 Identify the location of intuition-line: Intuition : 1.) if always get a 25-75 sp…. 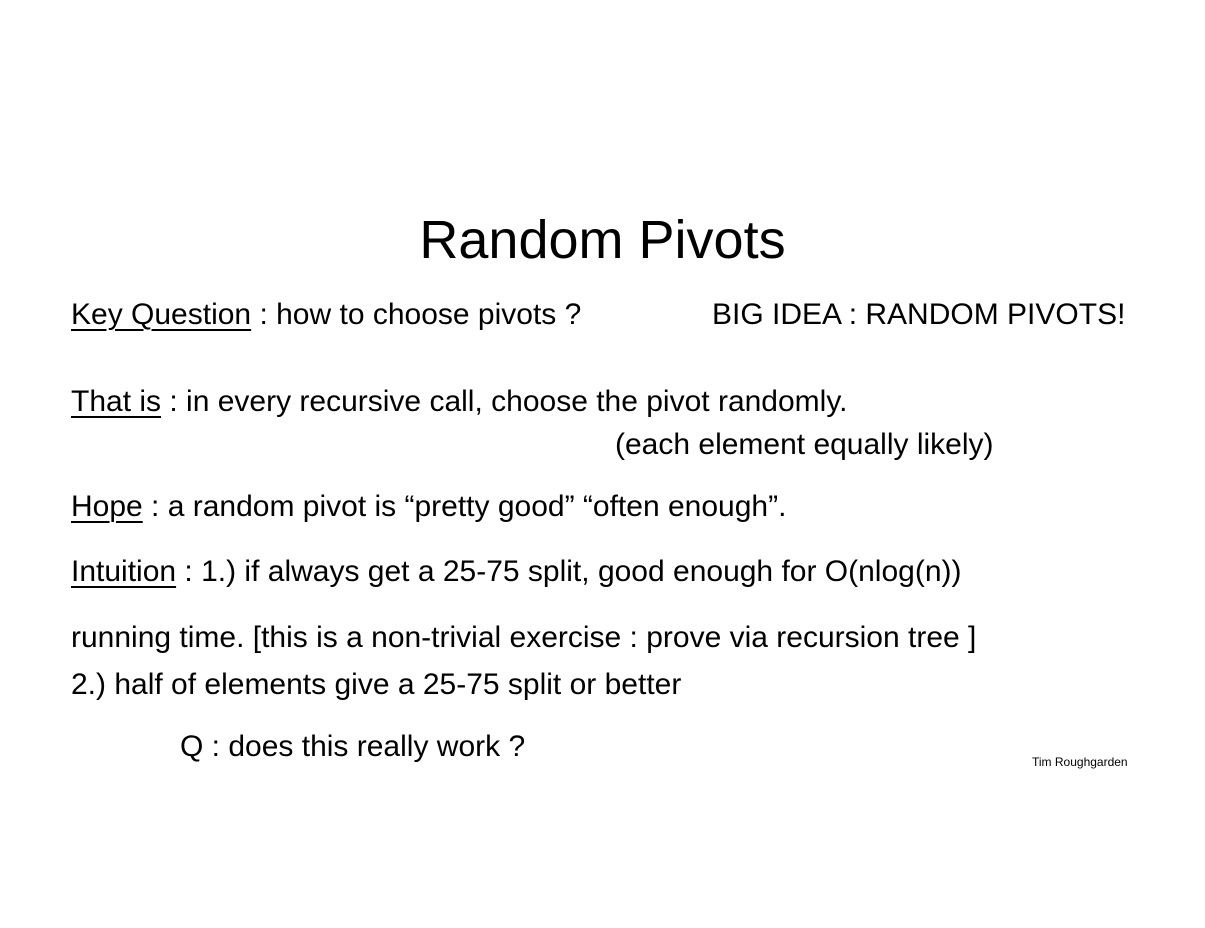
(516, 572).